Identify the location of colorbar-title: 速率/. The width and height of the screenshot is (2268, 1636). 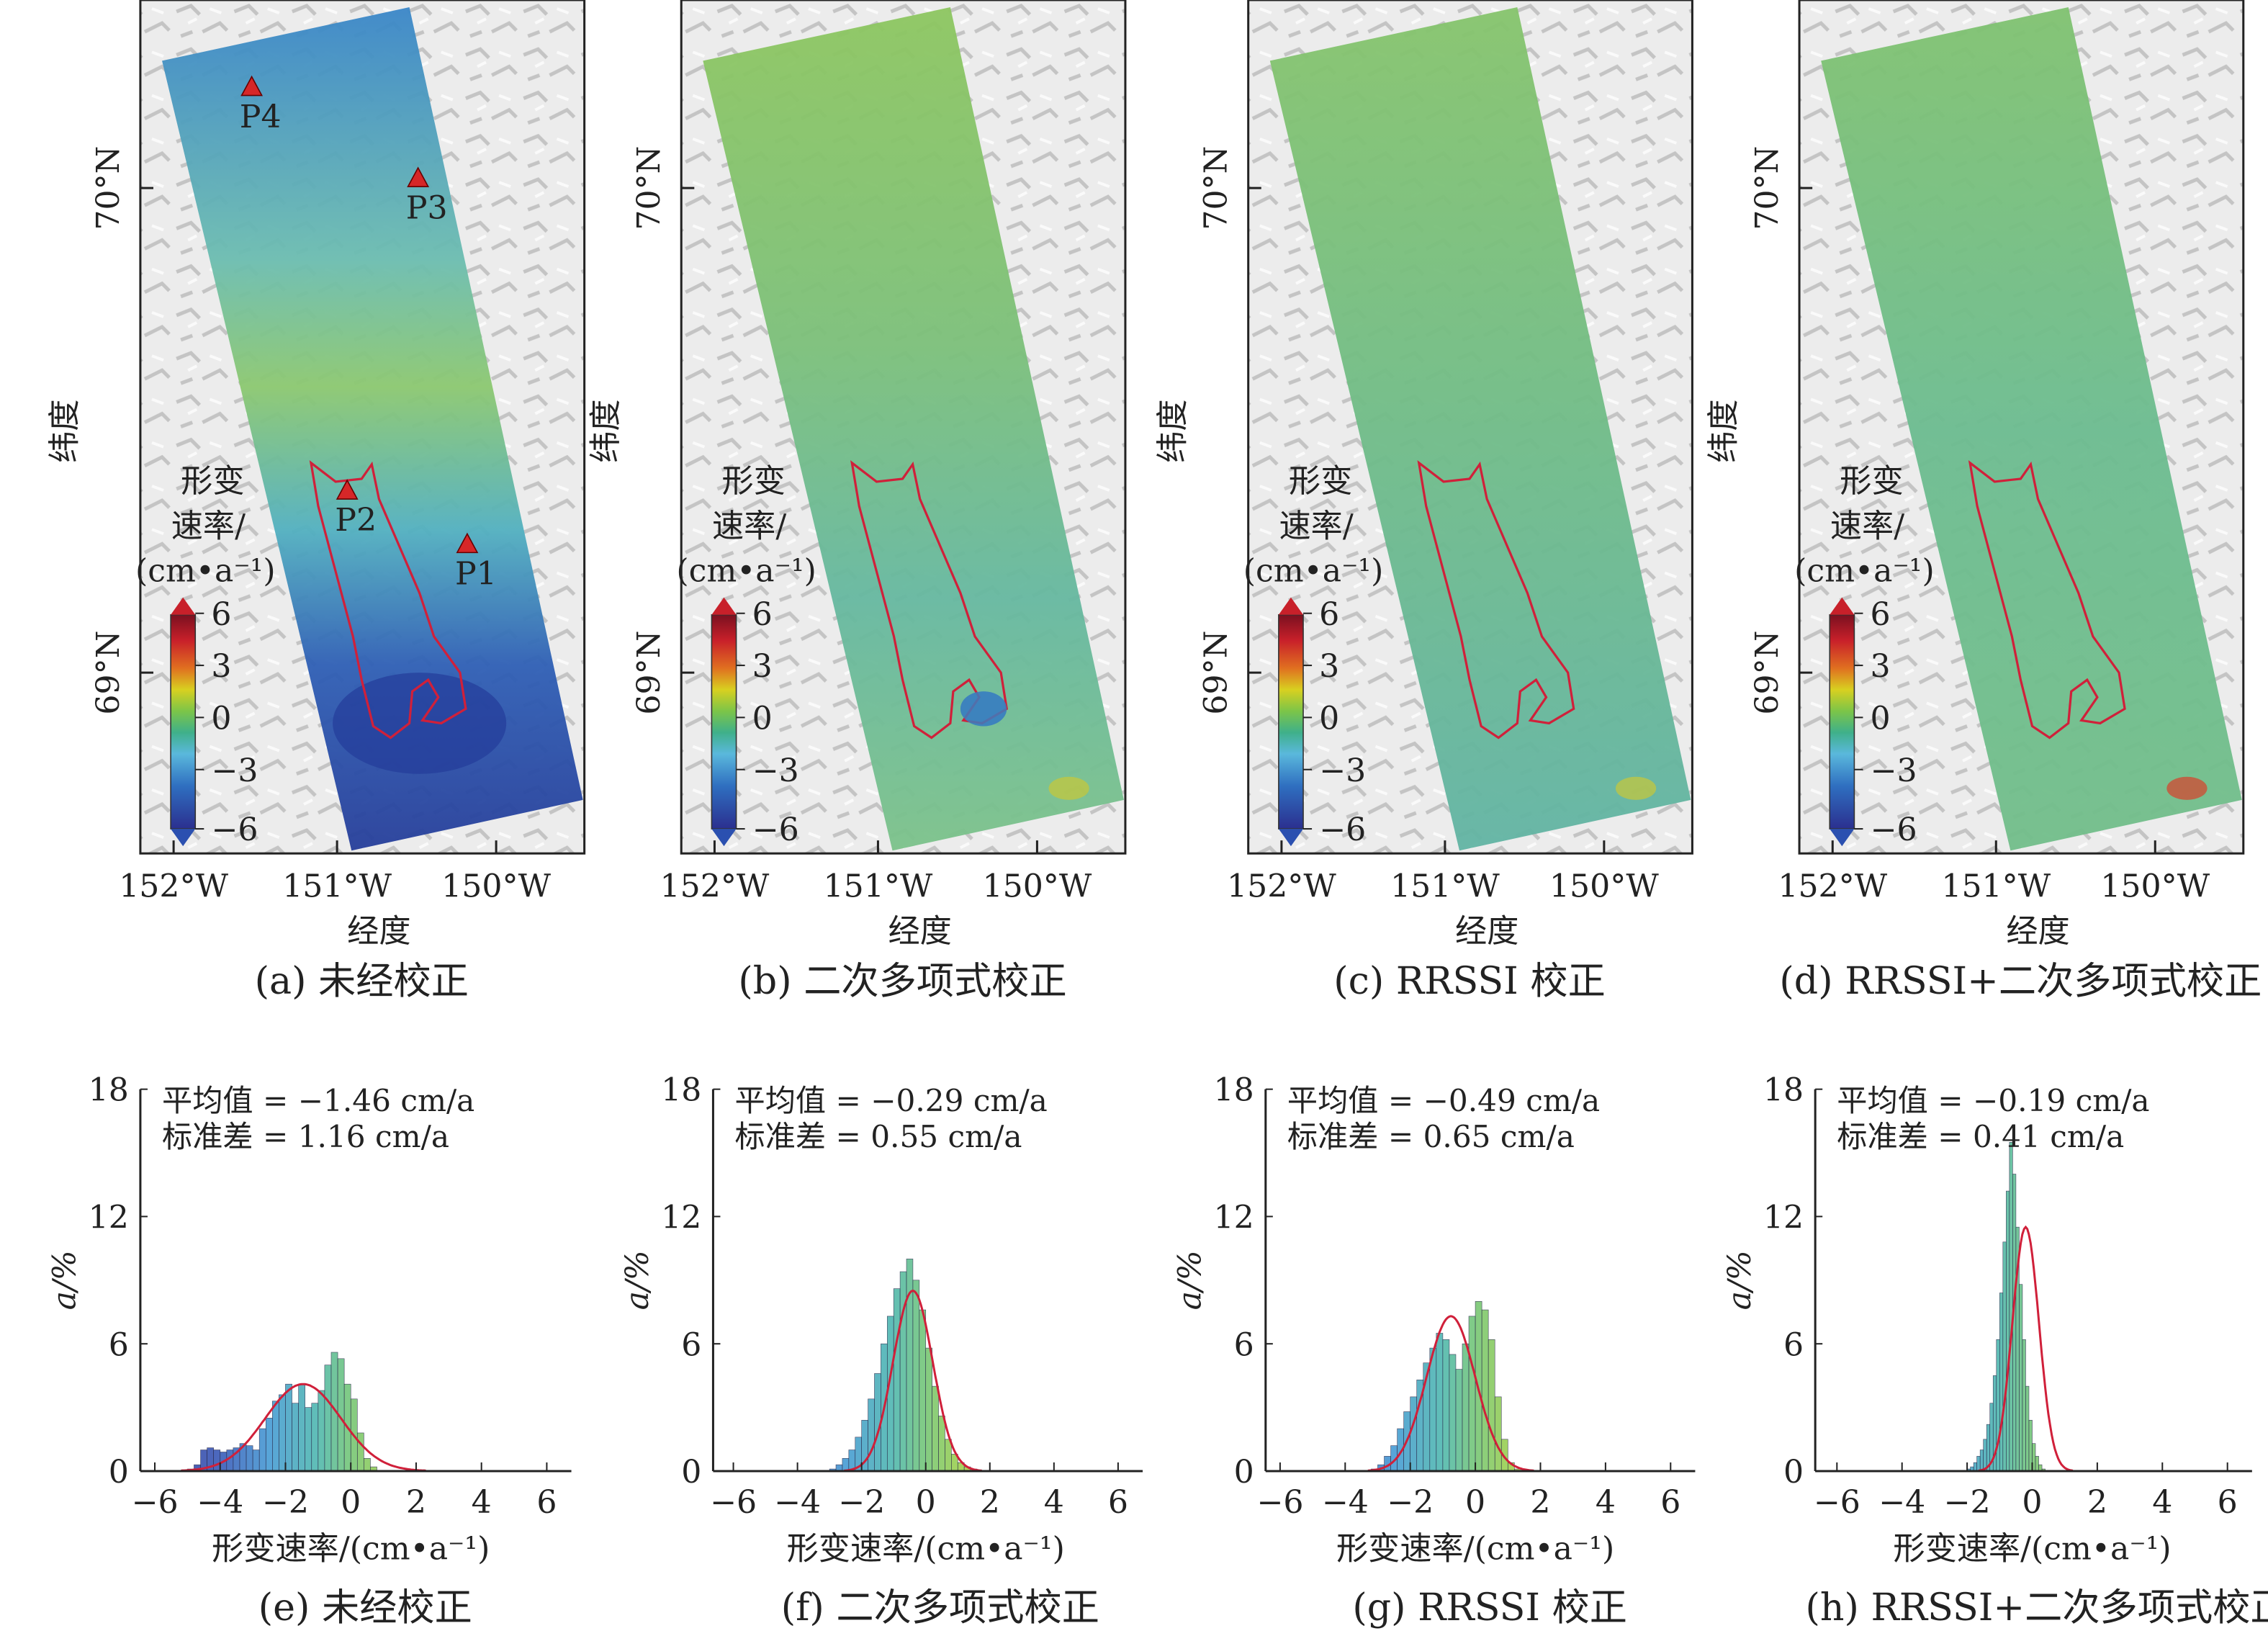
(1867, 526).